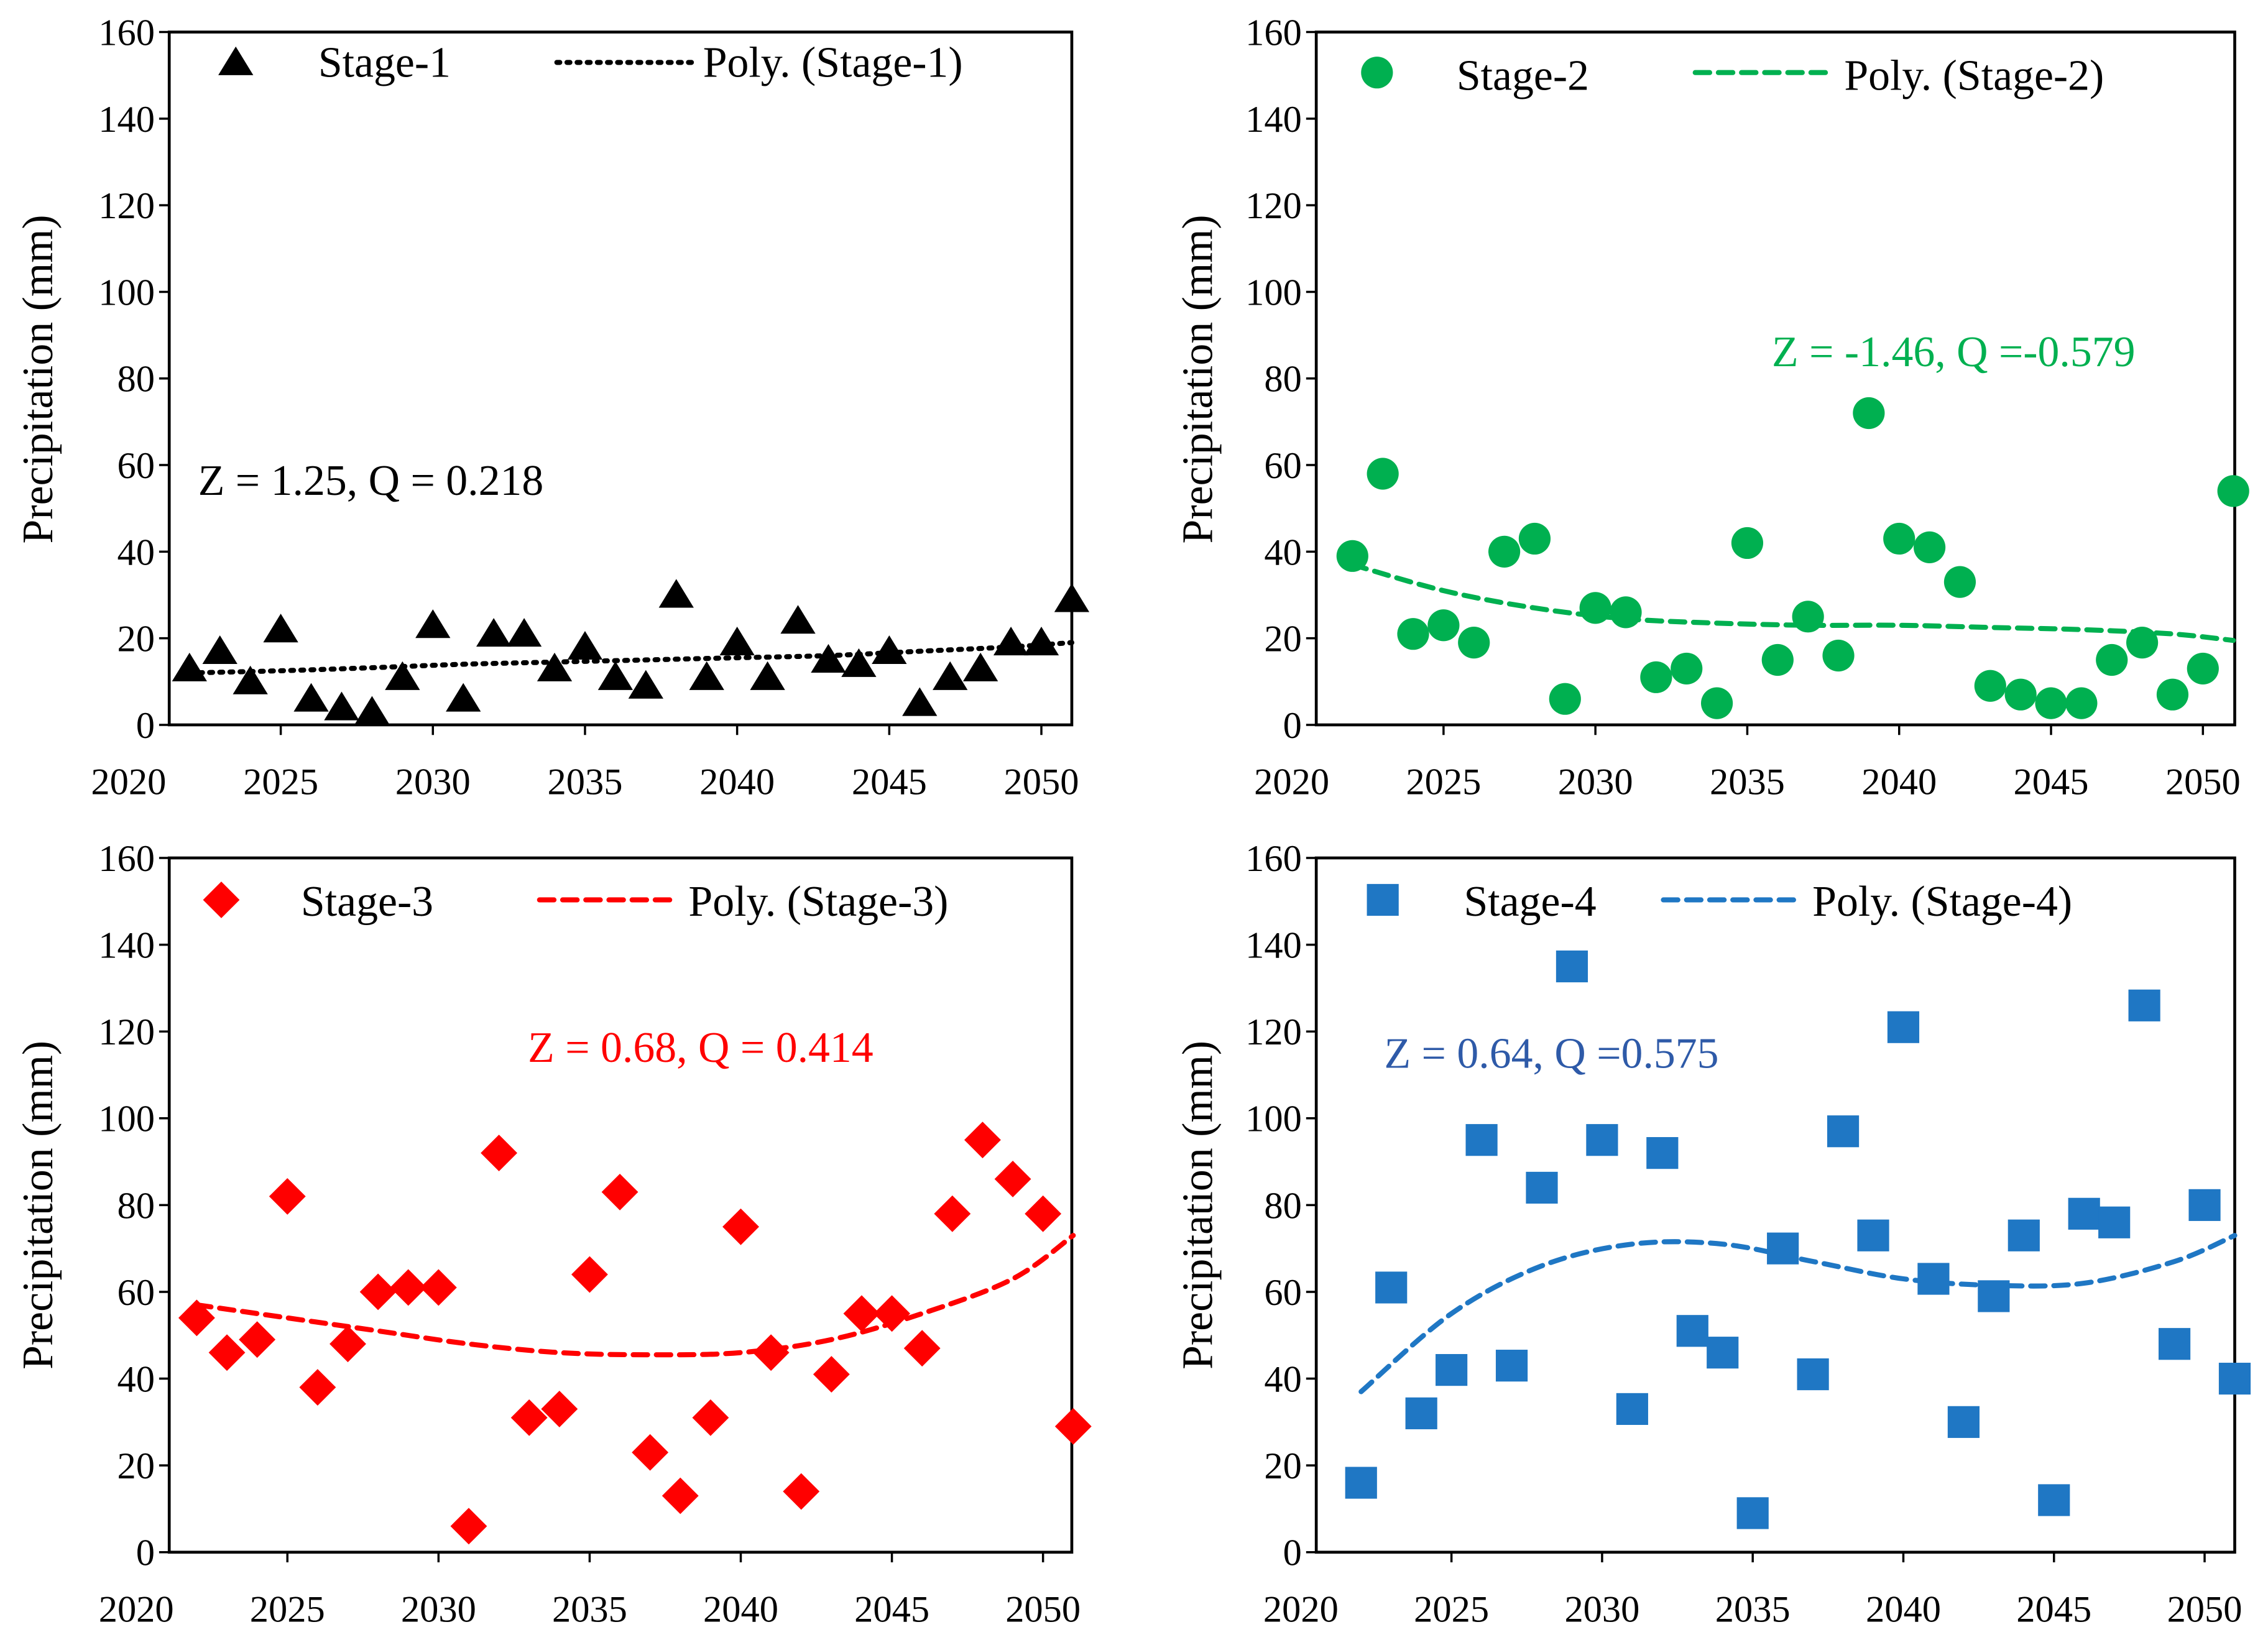 The width and height of the screenshot is (2268, 1645). I want to click on legend-label: Stage-4, so click(1530, 902).